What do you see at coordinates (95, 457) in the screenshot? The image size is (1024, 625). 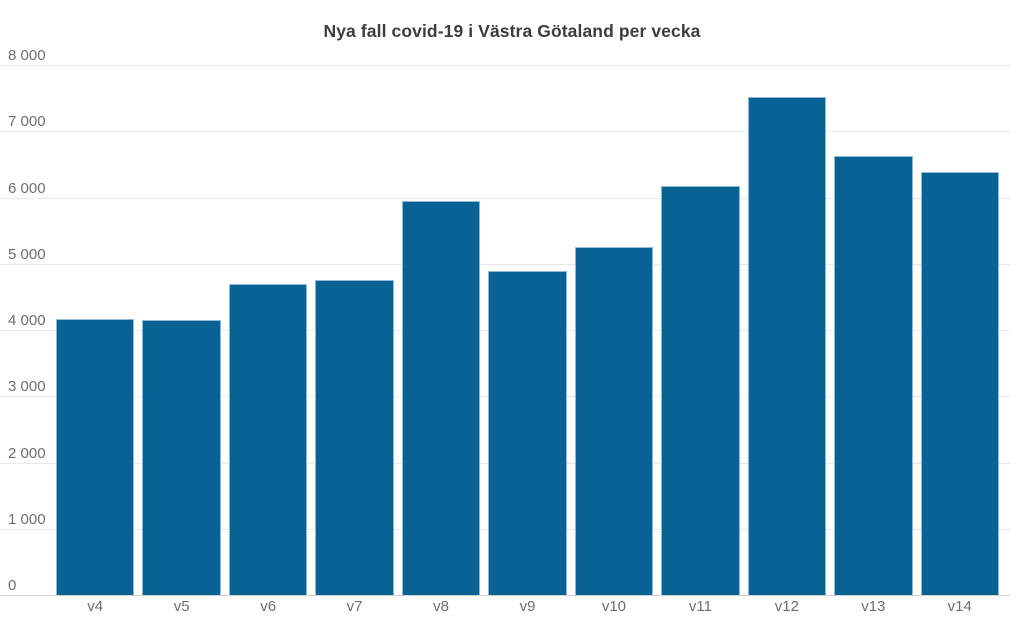 I see `bar-v4` at bounding box center [95, 457].